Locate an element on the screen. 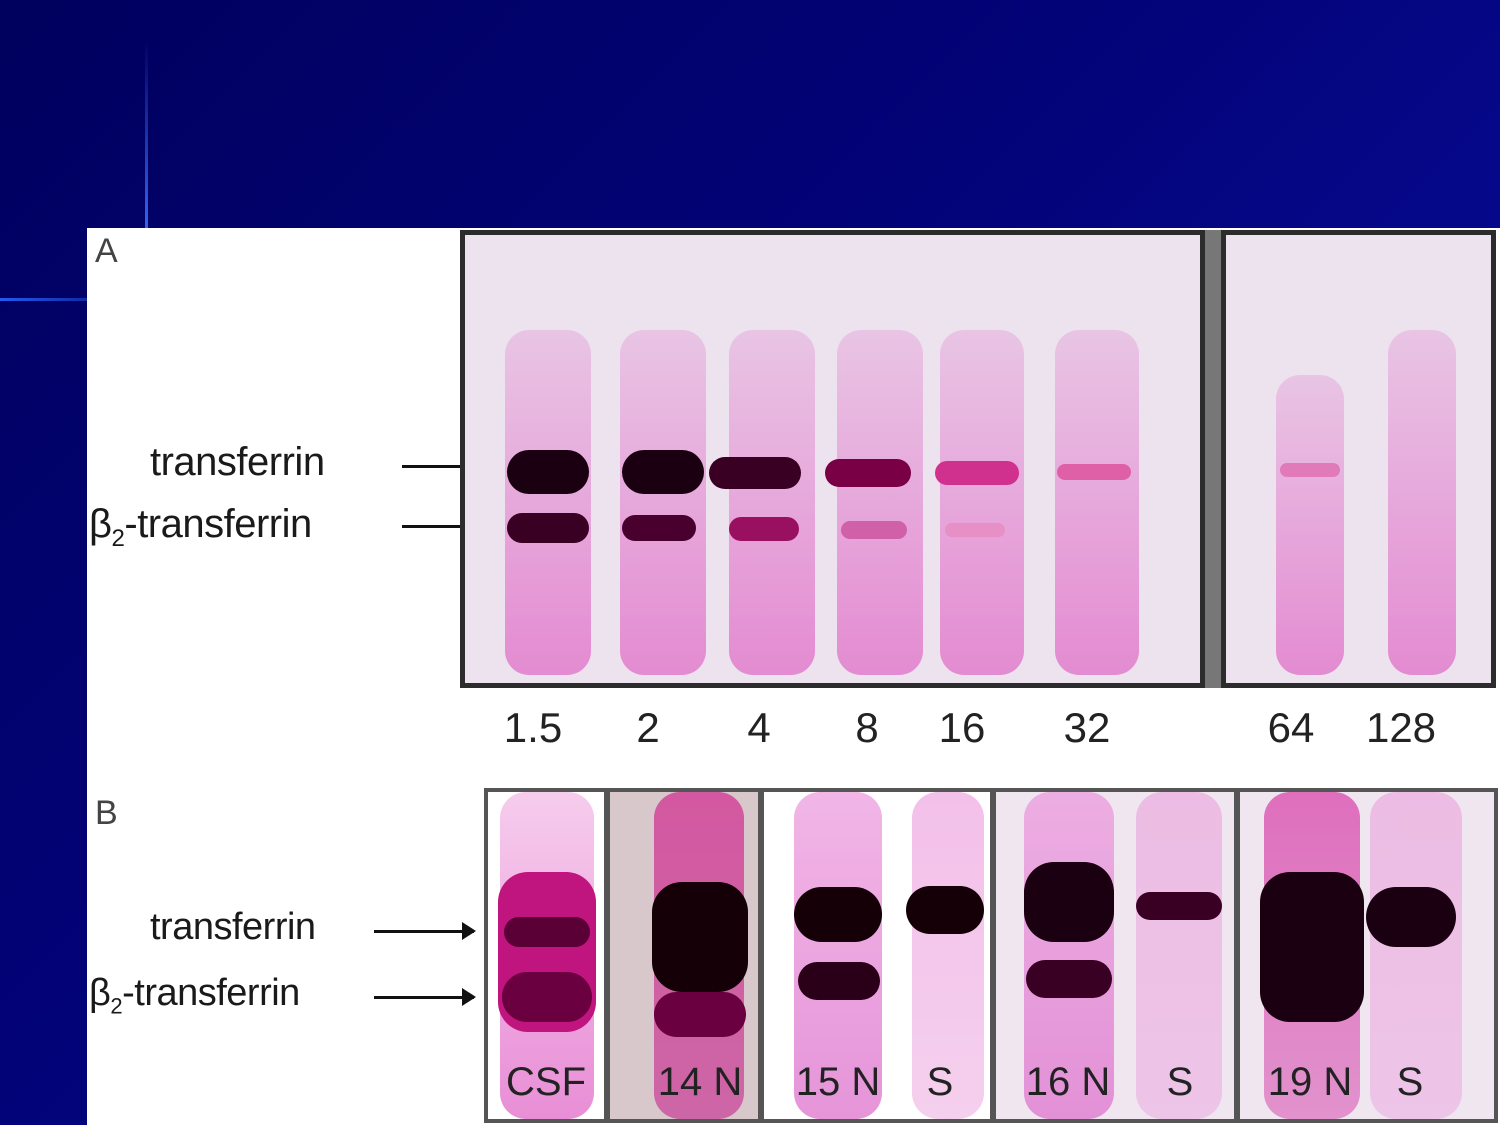 This screenshot has height=1125, width=1500. panel-a-beta2-transferrin-label: β2-transferrin is located at coordinates (200, 527).